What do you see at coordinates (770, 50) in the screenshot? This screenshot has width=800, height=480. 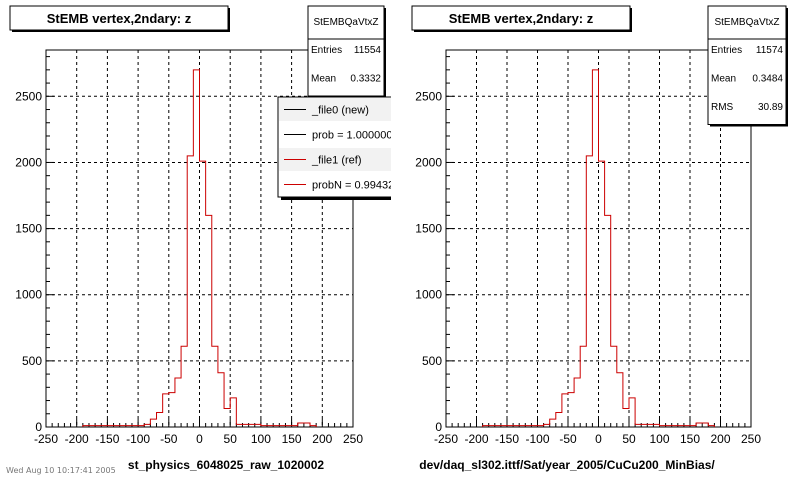 I see `stats-value: 11574` at bounding box center [770, 50].